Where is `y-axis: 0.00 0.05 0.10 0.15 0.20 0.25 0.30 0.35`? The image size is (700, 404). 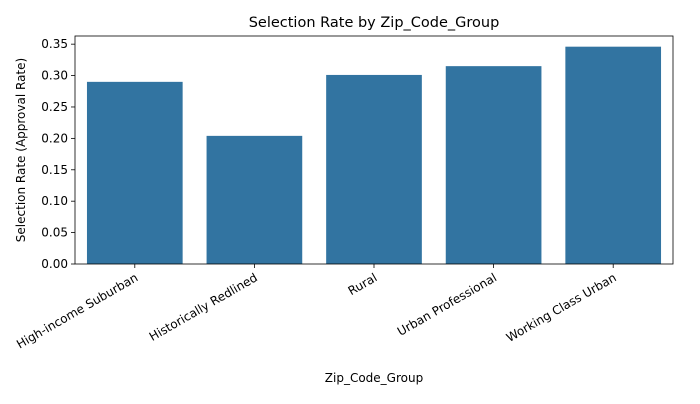
y-axis: 0.00 0.05 0.10 0.15 0.20 0.25 0.30 0.35 is located at coordinates (58, 154).